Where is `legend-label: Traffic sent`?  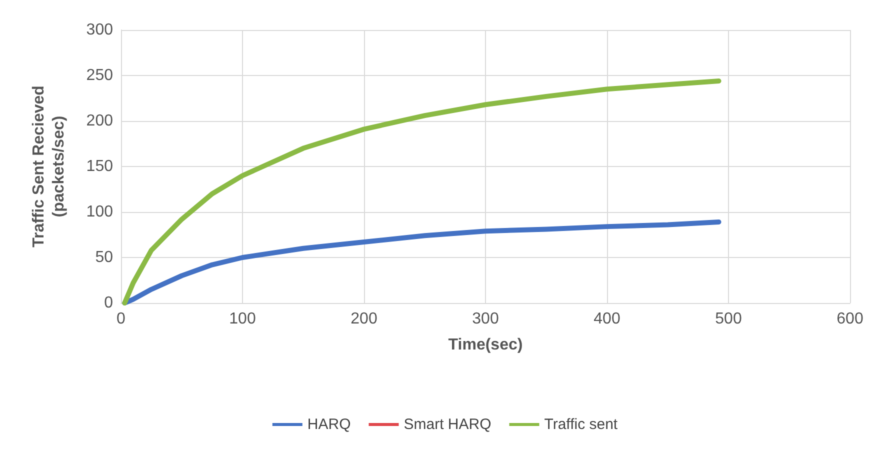
legend-label: Traffic sent is located at coordinates (581, 424).